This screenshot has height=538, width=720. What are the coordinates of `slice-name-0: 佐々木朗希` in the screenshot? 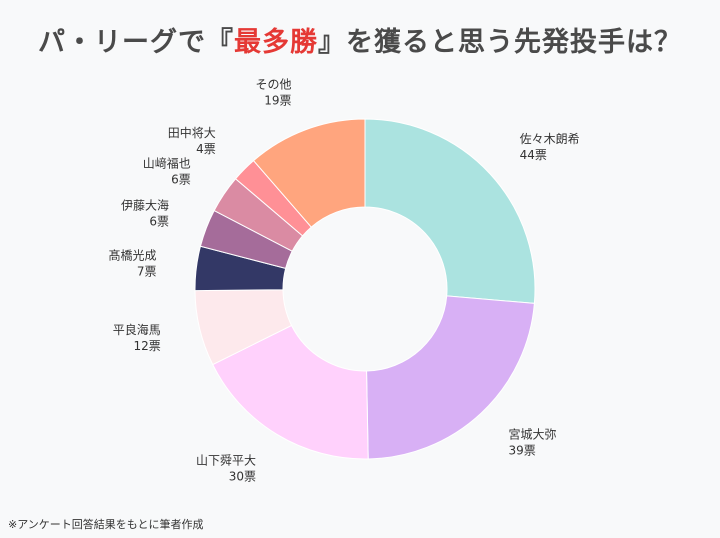 It's located at (550, 138).